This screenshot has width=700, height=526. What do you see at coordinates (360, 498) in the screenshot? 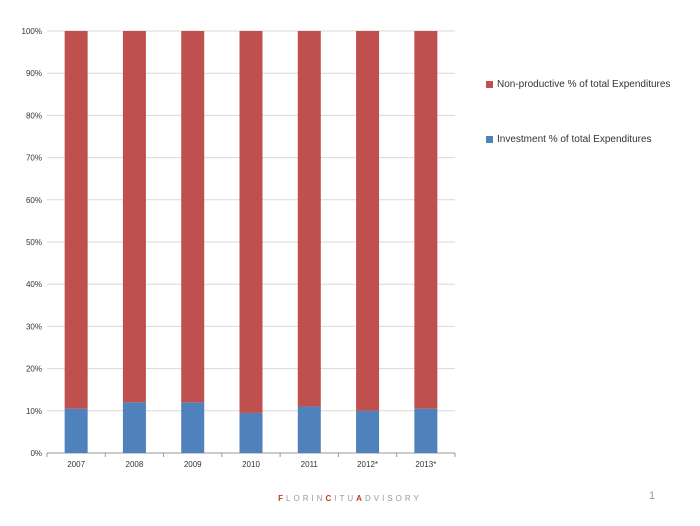
I see `brand-letter-a: A` at bounding box center [360, 498].